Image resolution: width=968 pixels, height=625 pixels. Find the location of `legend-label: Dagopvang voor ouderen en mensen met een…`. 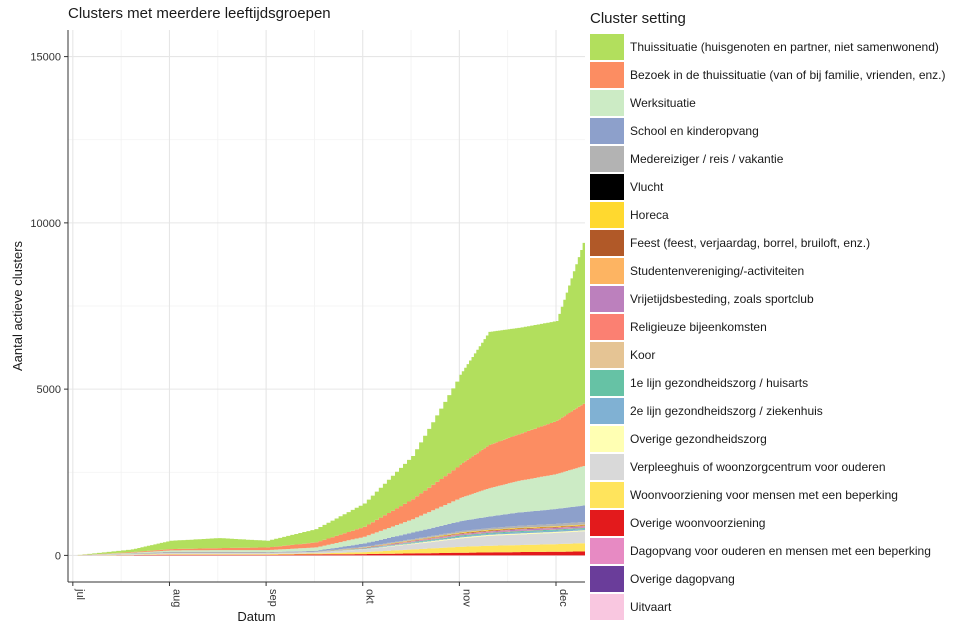

legend-label: Dagopvang voor ouderen en mensen met een… is located at coordinates (780, 551).